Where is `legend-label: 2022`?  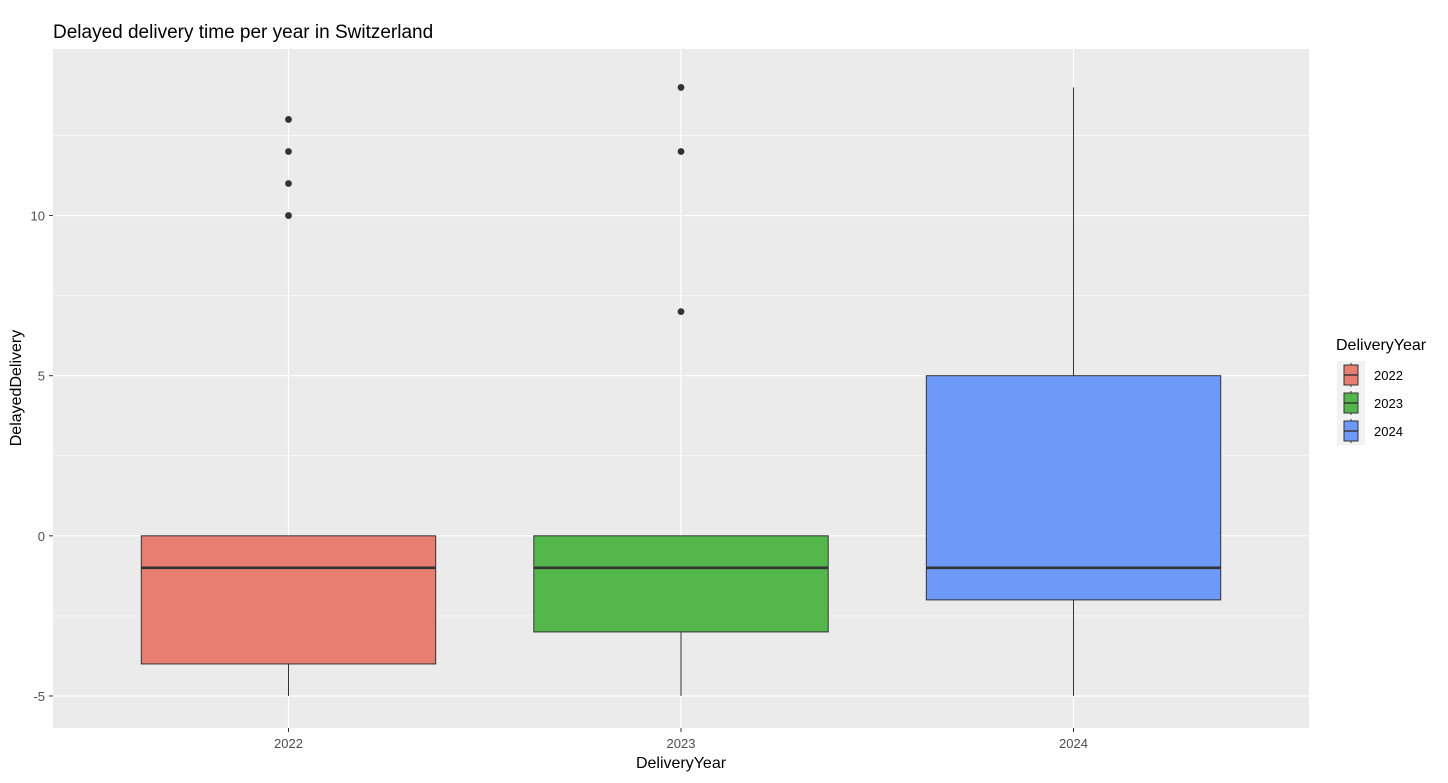 legend-label: 2022 is located at coordinates (1388, 375).